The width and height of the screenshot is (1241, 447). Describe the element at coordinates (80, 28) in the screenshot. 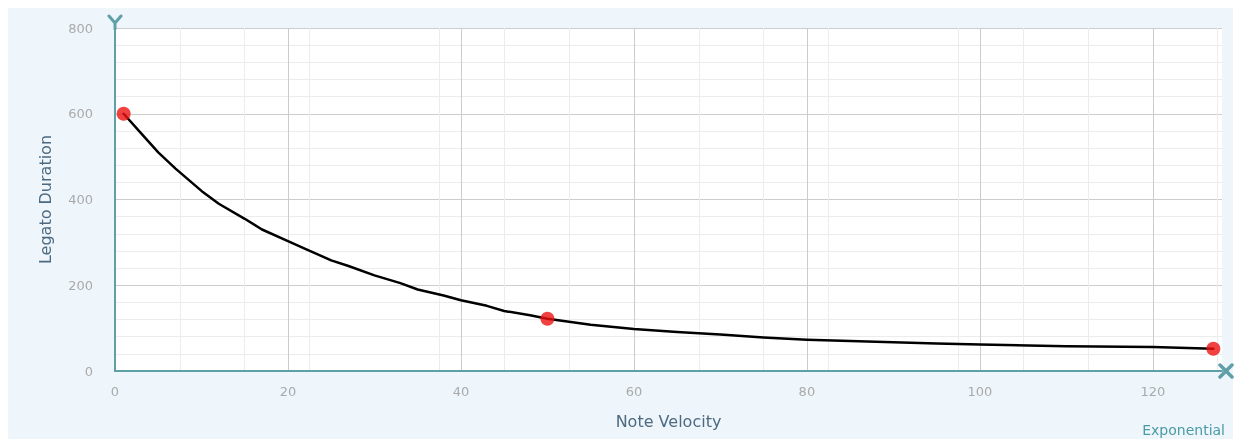

I see `y-tick-label: 800` at that location.